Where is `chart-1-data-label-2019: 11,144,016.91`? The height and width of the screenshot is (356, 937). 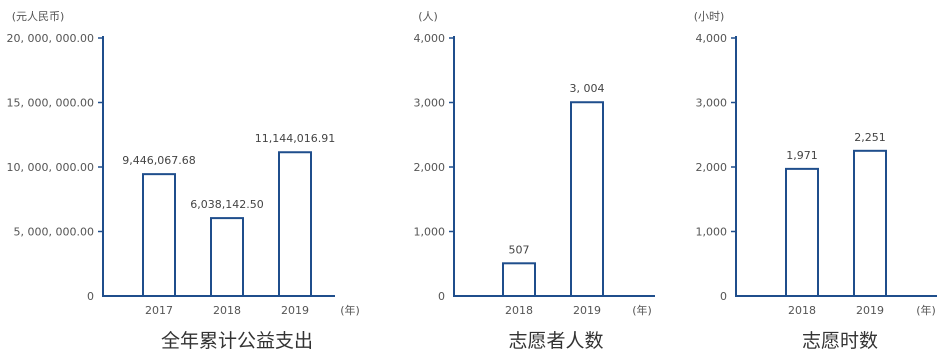
chart-1-data-label-2019: 11,144,016.91 is located at coordinates (295, 138).